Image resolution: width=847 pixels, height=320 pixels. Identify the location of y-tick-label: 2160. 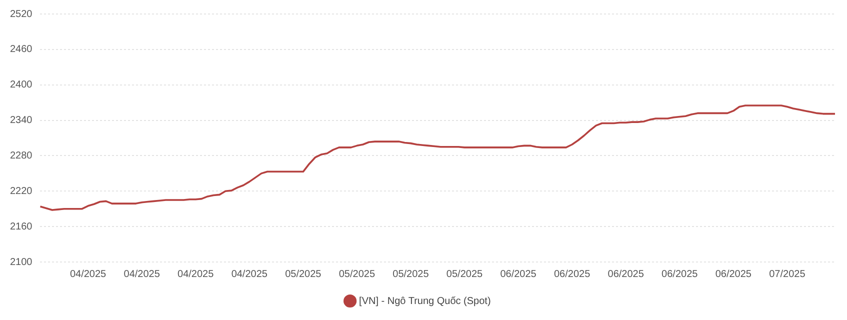
(21, 226).